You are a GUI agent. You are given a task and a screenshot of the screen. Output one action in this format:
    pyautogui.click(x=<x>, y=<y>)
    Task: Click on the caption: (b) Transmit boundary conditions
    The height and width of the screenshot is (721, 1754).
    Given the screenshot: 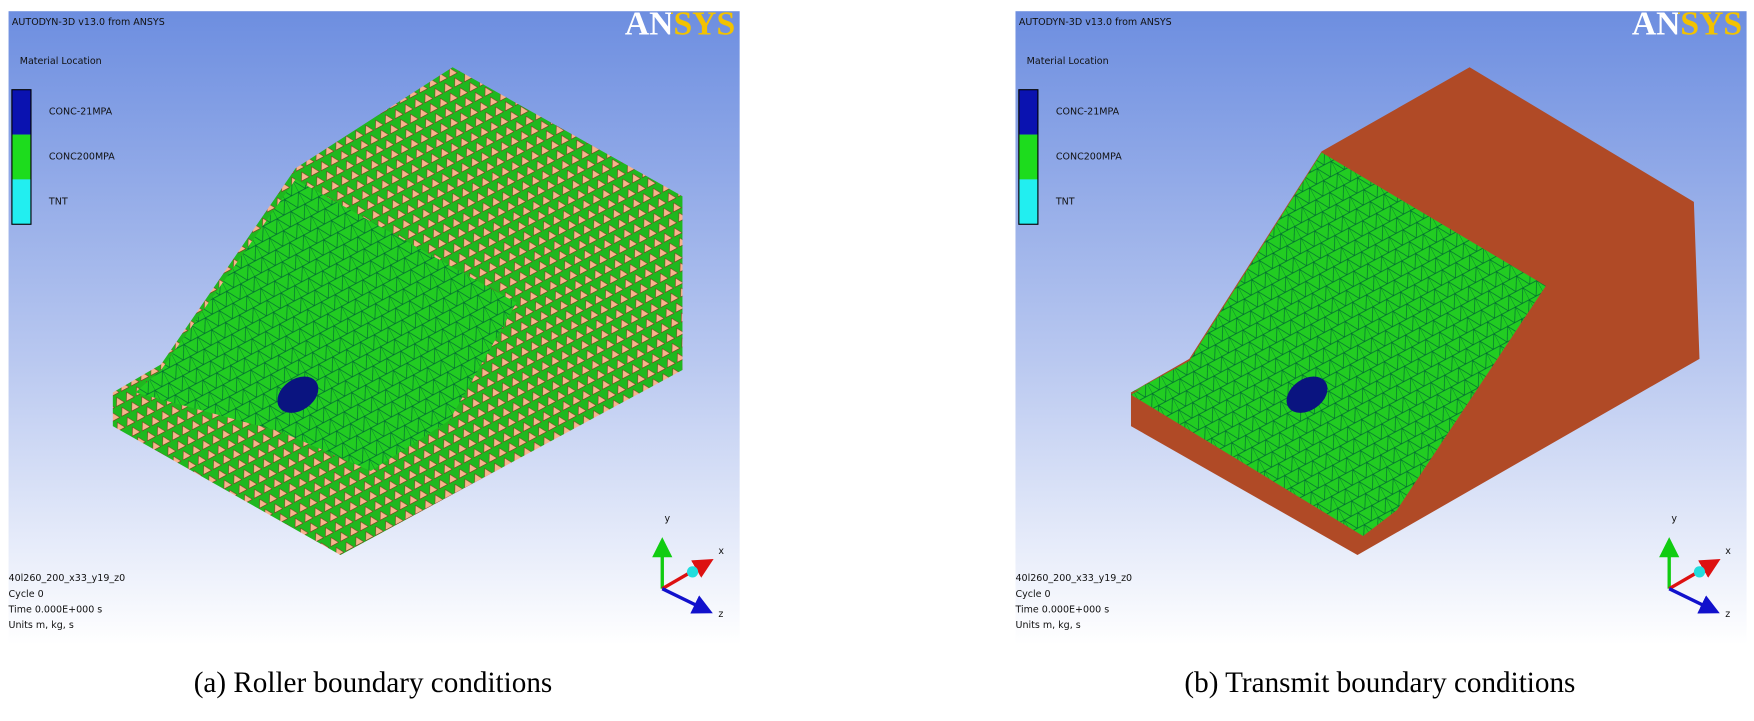 What is the action you would take?
    pyautogui.click(x=1379, y=683)
    